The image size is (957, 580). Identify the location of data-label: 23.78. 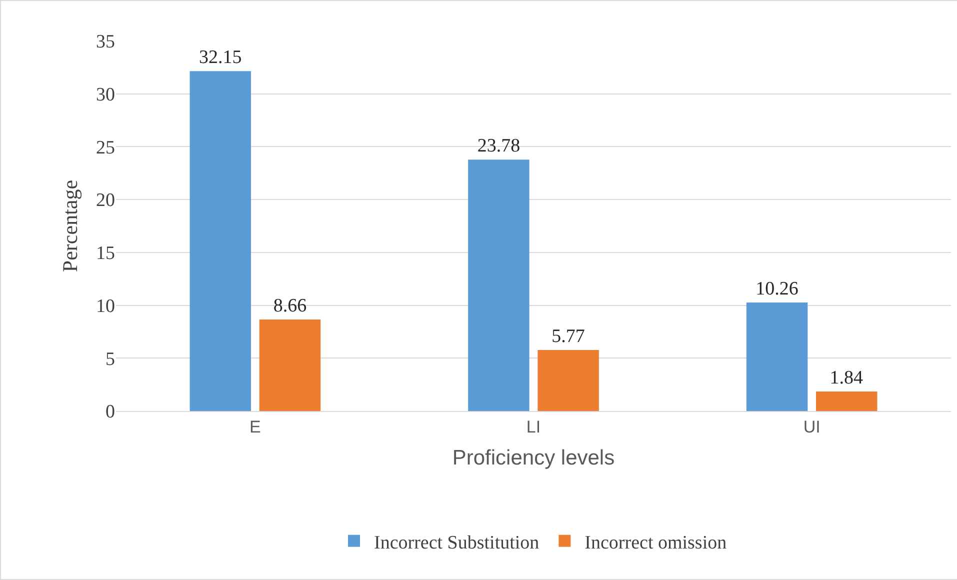
(498, 146).